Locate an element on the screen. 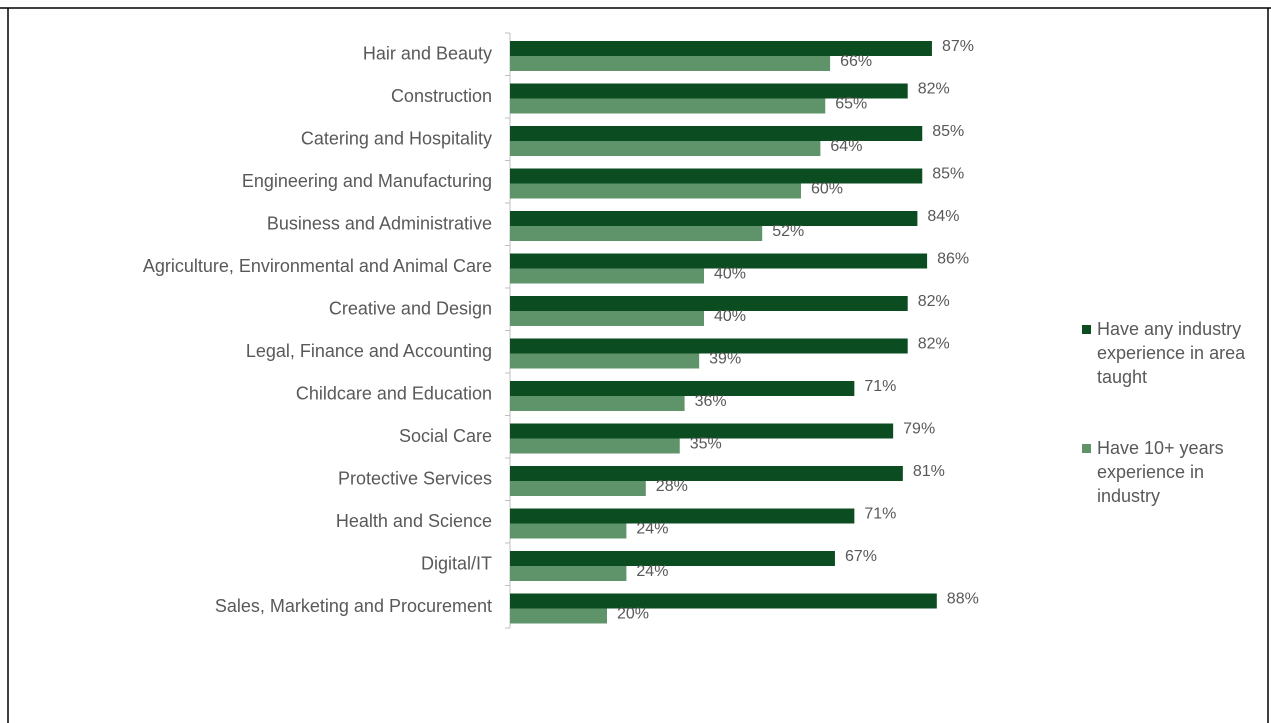 The width and height of the screenshot is (1271, 723). data-label: 35% is located at coordinates (706, 444).